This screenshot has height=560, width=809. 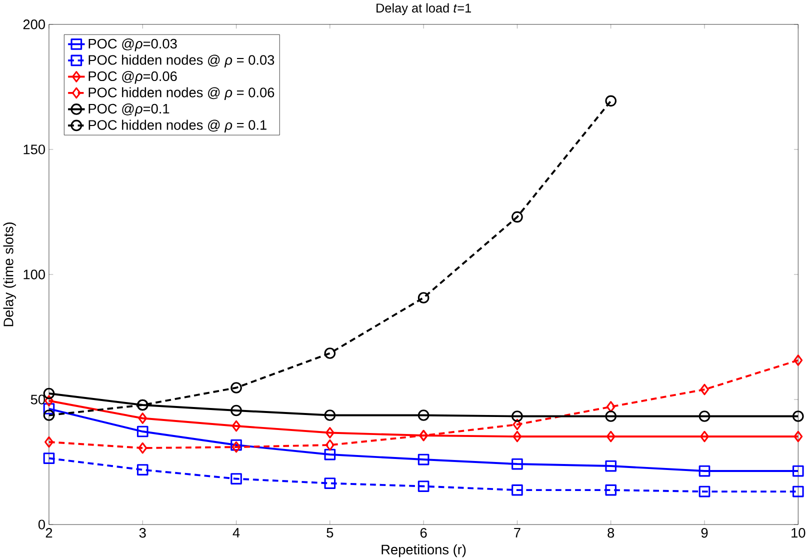 What do you see at coordinates (34, 24) in the screenshot?
I see `y-tick-label: 200` at bounding box center [34, 24].